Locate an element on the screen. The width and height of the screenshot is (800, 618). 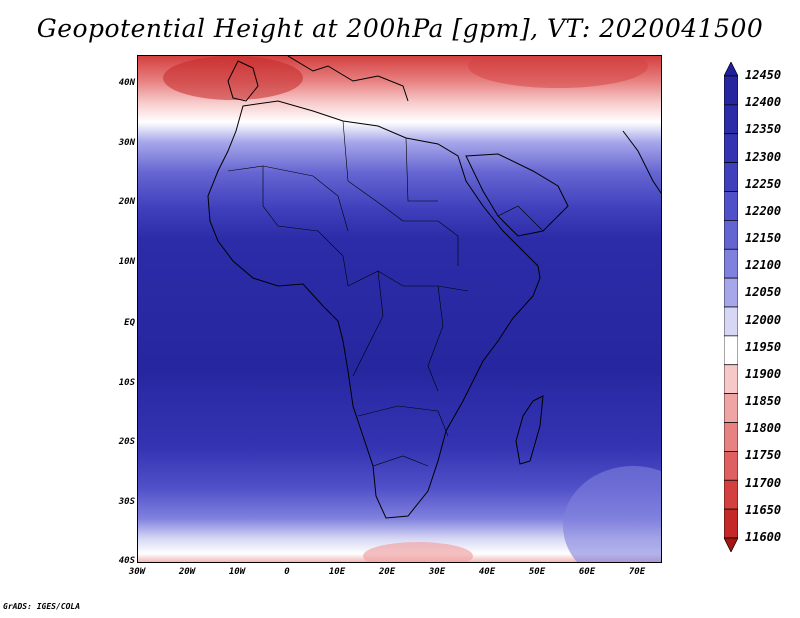
x-tick-10w: 10W is located at coordinates (237, 572).